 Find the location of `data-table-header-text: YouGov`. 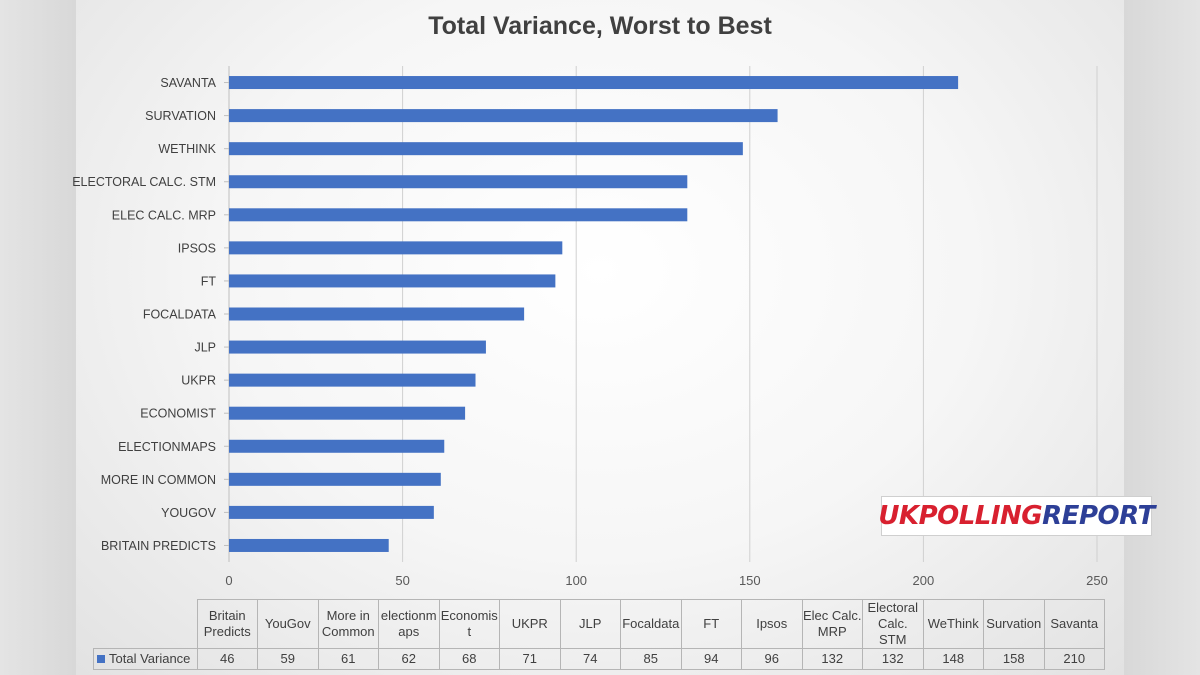

data-table-header-text: YouGov is located at coordinates (287, 623).